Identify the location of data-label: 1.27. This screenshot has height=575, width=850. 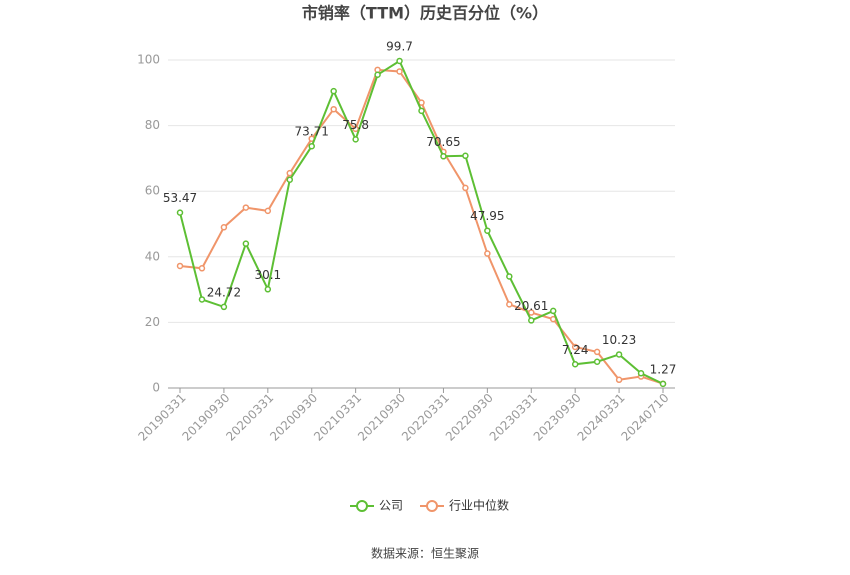
(663, 369).